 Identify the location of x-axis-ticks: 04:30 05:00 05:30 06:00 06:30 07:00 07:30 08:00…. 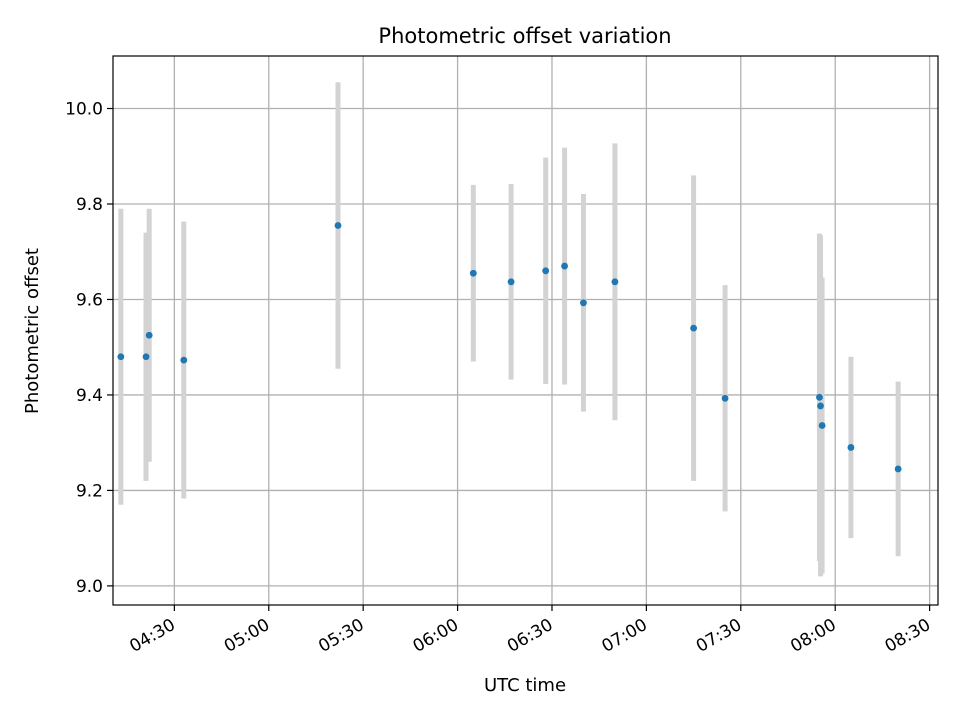
(530, 631).